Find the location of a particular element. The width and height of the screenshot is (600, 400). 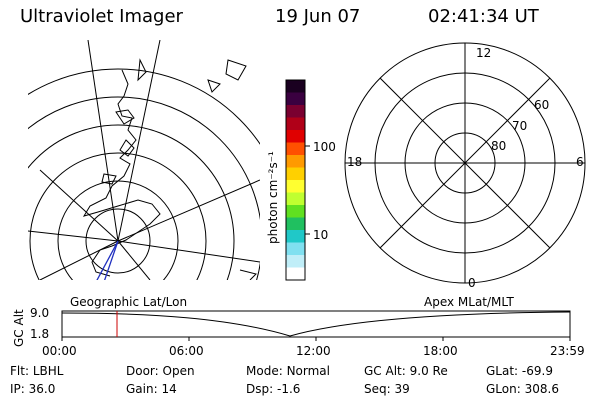

instrument-title: Ultraviolet Imager is located at coordinates (101, 16).